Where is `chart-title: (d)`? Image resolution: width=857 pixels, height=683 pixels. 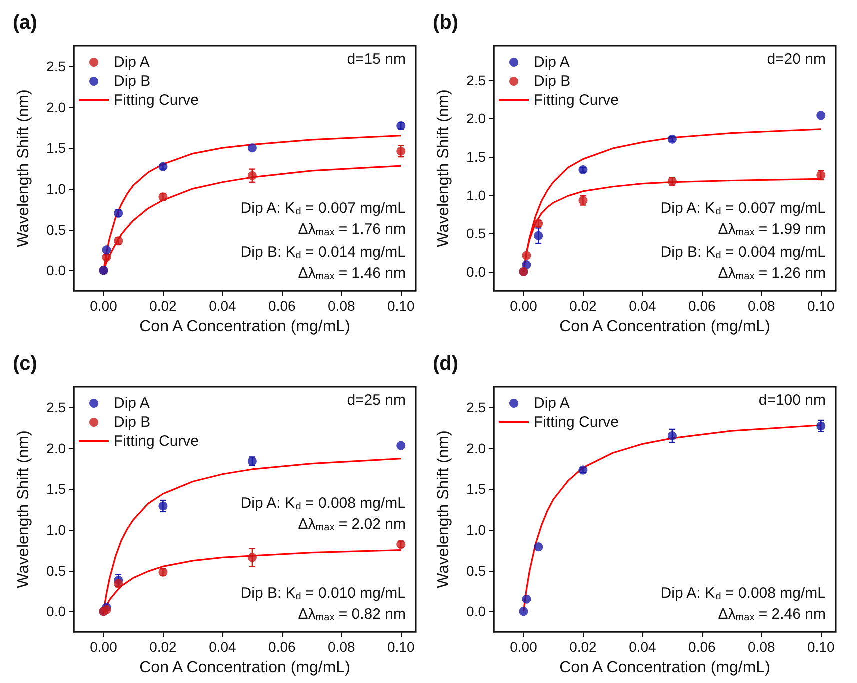
chart-title: (d) is located at coordinates (446, 364).